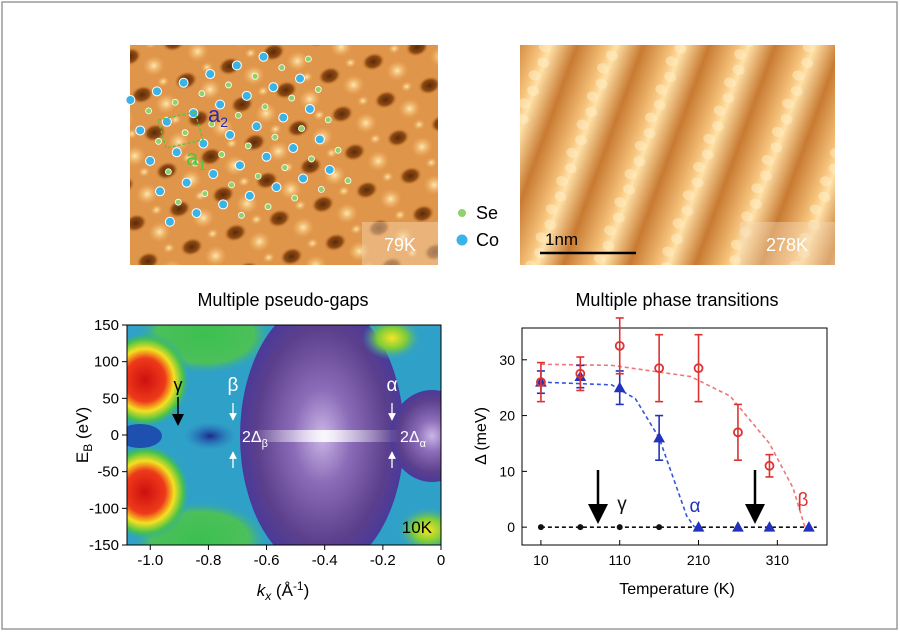 The height and width of the screenshot is (637, 900). What do you see at coordinates (178, 385) in the screenshot?
I see `band-label: γ` at bounding box center [178, 385].